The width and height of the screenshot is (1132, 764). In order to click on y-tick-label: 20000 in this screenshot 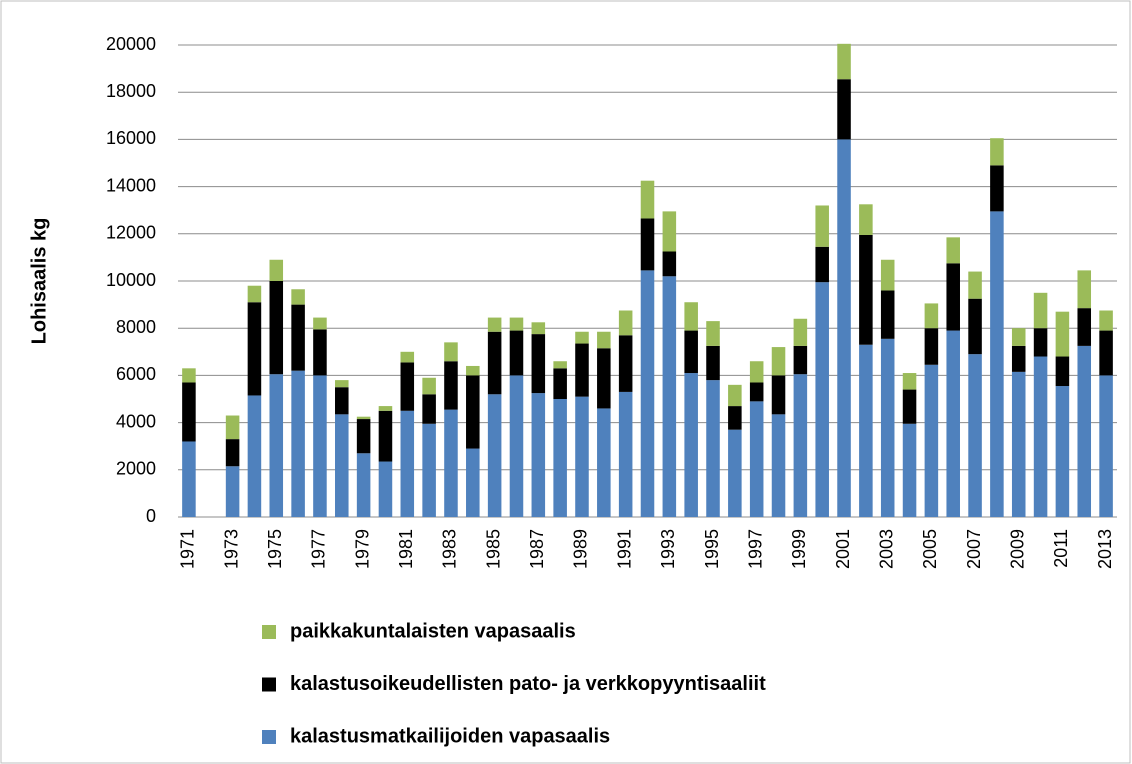, I will do `click(131, 44)`.